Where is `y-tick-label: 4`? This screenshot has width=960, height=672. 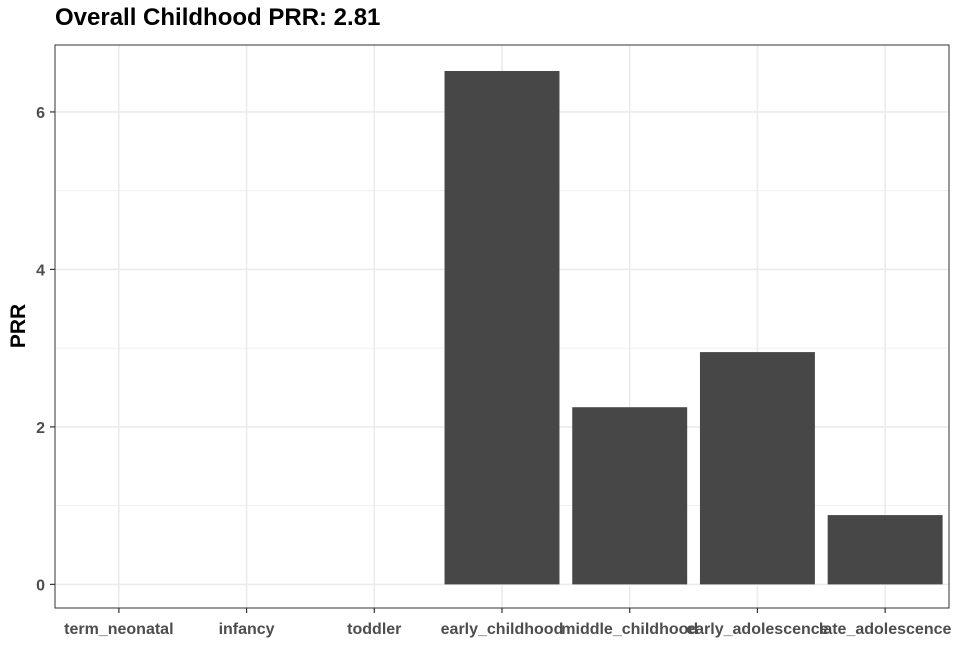 y-tick-label: 4 is located at coordinates (40, 270).